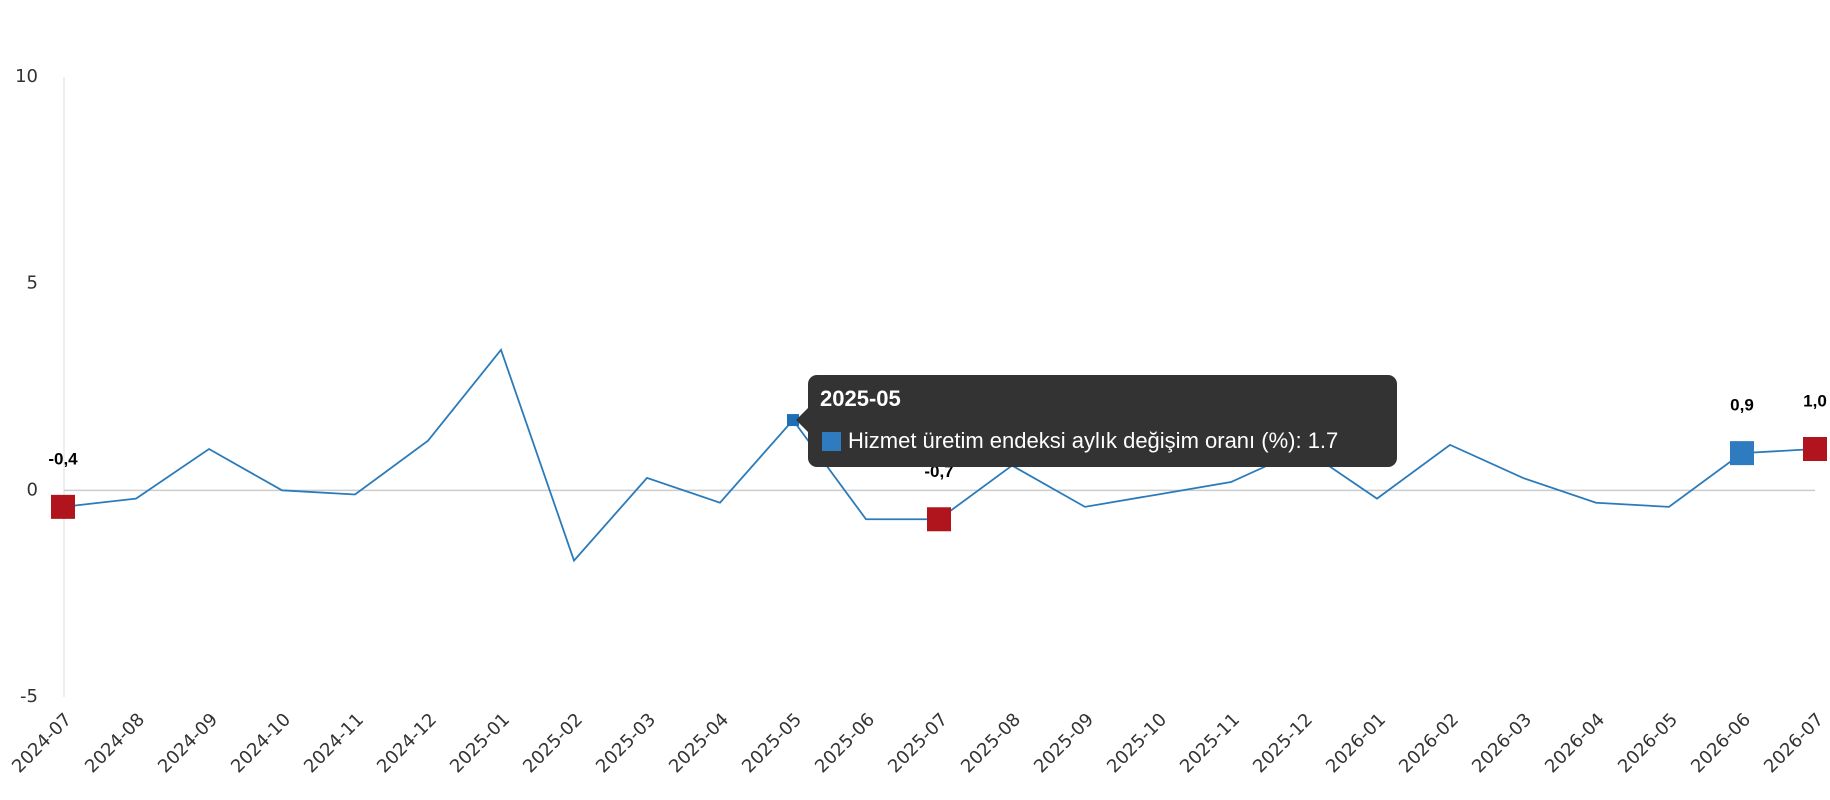  I want to click on x-tick-label: 2024-10, so click(261, 743).